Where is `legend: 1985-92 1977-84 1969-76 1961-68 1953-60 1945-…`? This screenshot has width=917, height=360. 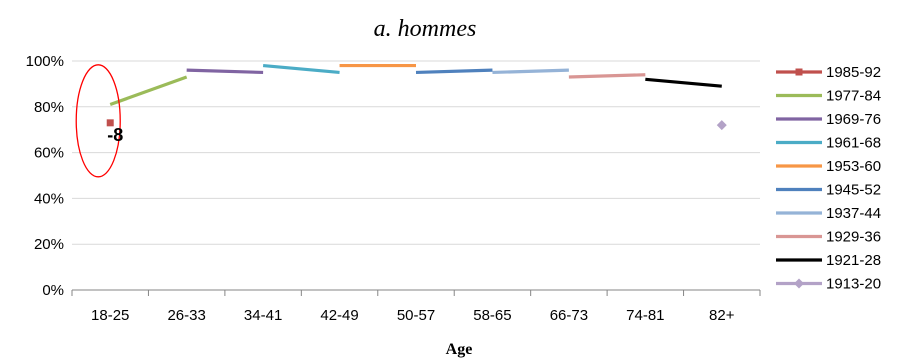 legend: 1985-92 1977-84 1969-76 1961-68 1953-60 1945-… is located at coordinates (828, 178).